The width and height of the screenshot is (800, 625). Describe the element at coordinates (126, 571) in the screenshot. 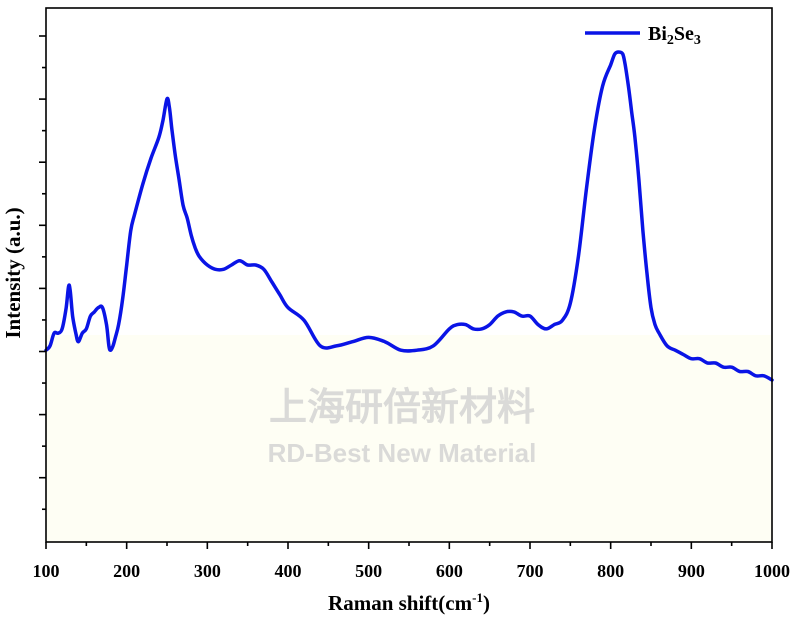

I see `x-tick-label: 200` at that location.